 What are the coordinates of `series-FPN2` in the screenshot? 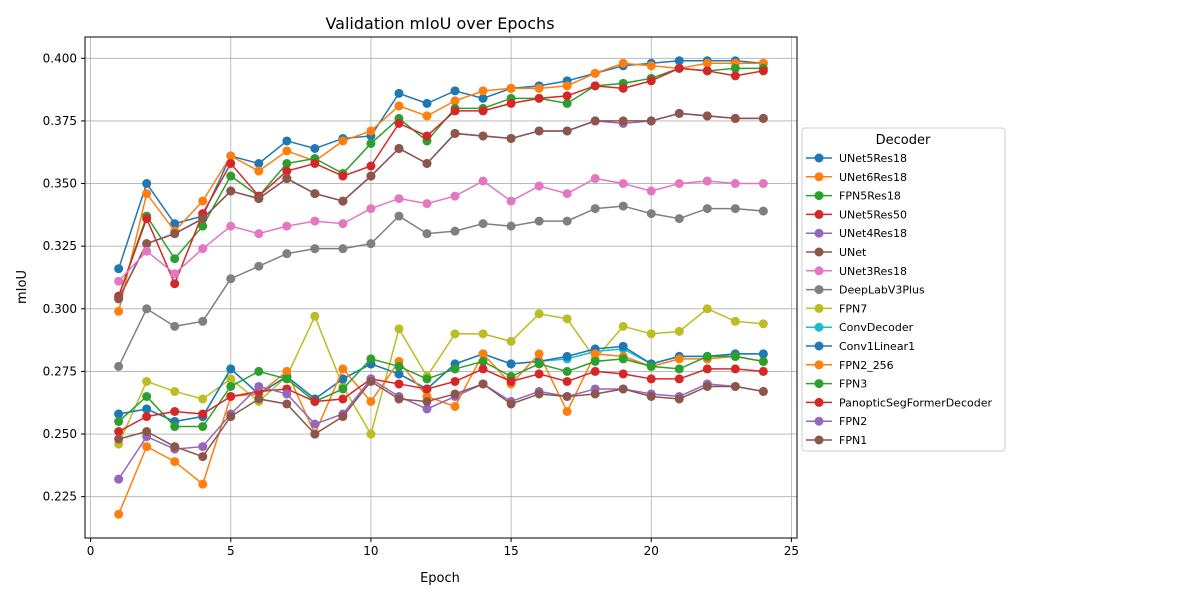 It's located at (441, 429).